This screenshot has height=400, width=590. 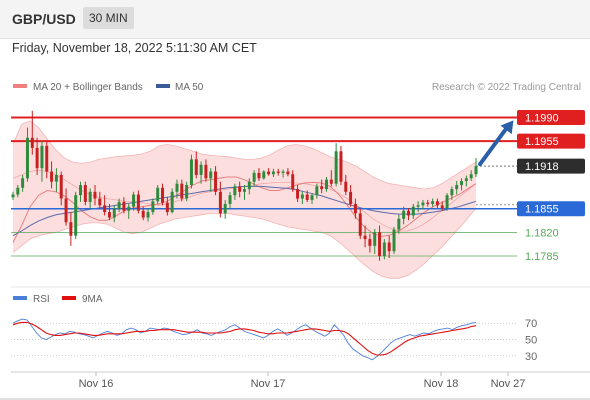 I want to click on credit-label: Research © 2022 Trading Central, so click(x=506, y=87).